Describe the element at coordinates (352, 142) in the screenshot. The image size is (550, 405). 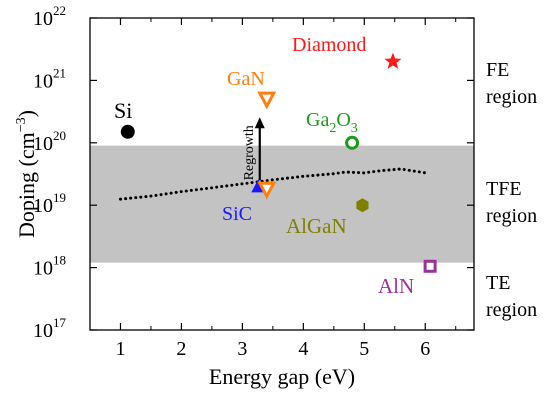
I see `marker-ga-o` at that location.